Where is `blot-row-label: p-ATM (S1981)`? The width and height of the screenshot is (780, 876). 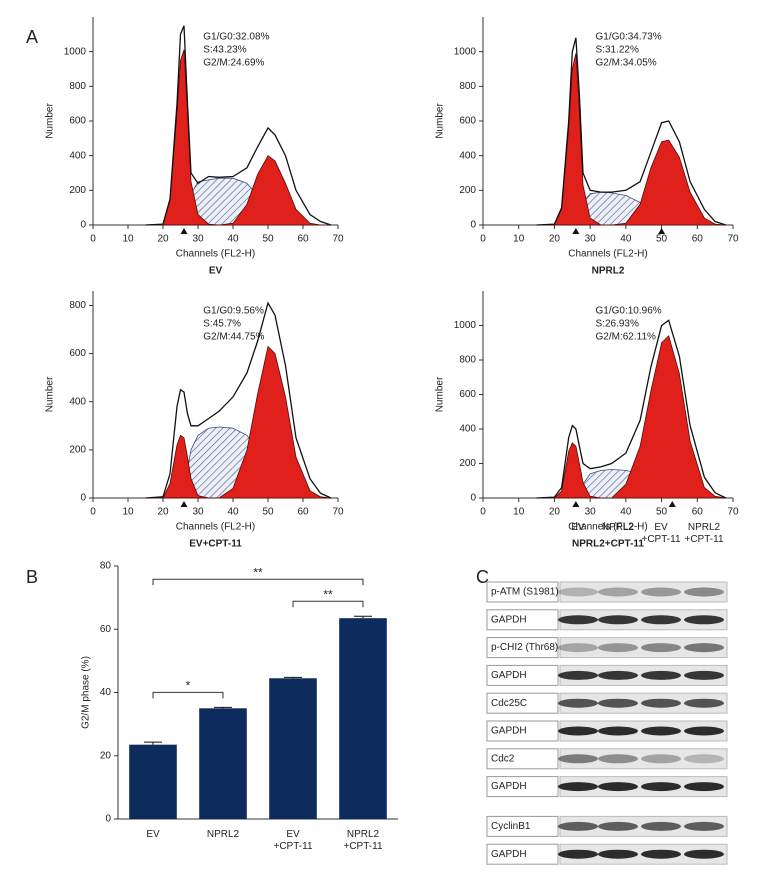
blot-row-label: p-ATM (S1981) is located at coordinates (525, 592).